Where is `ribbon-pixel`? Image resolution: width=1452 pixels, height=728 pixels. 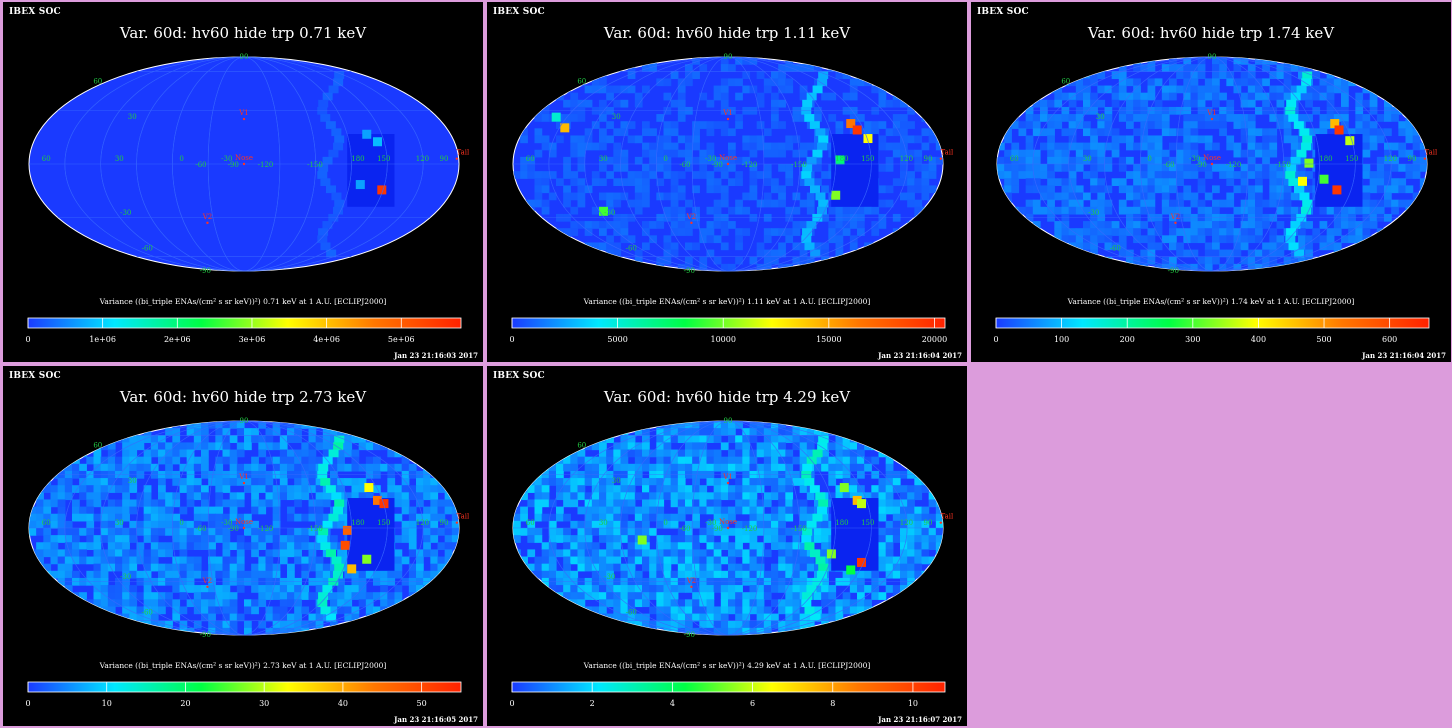
ribbon-pixel is located at coordinates (807, 168).